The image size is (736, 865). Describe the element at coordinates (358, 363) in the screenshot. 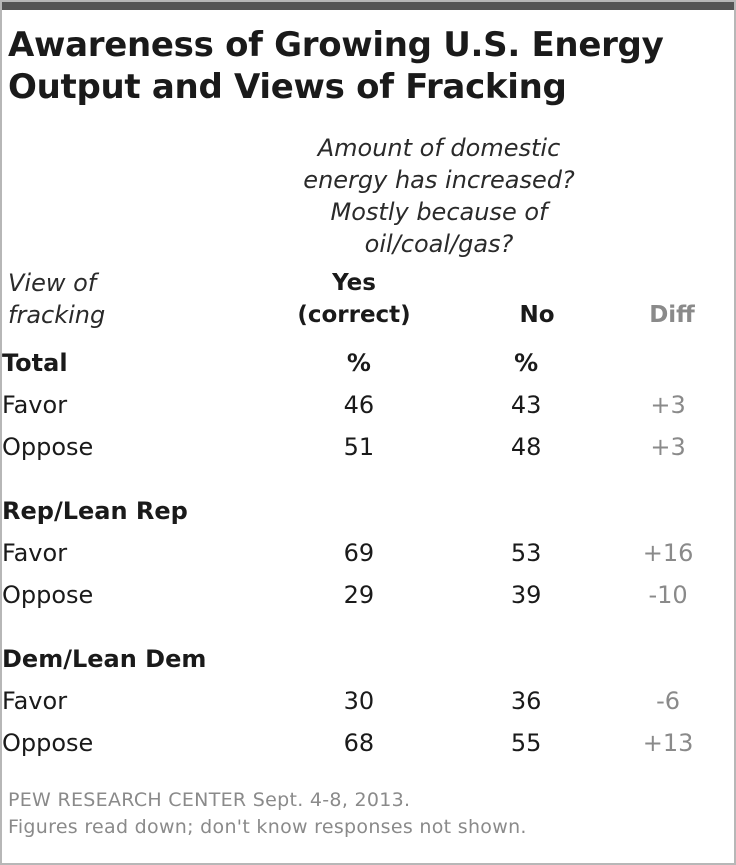

I see `group-unit-yes: %` at that location.